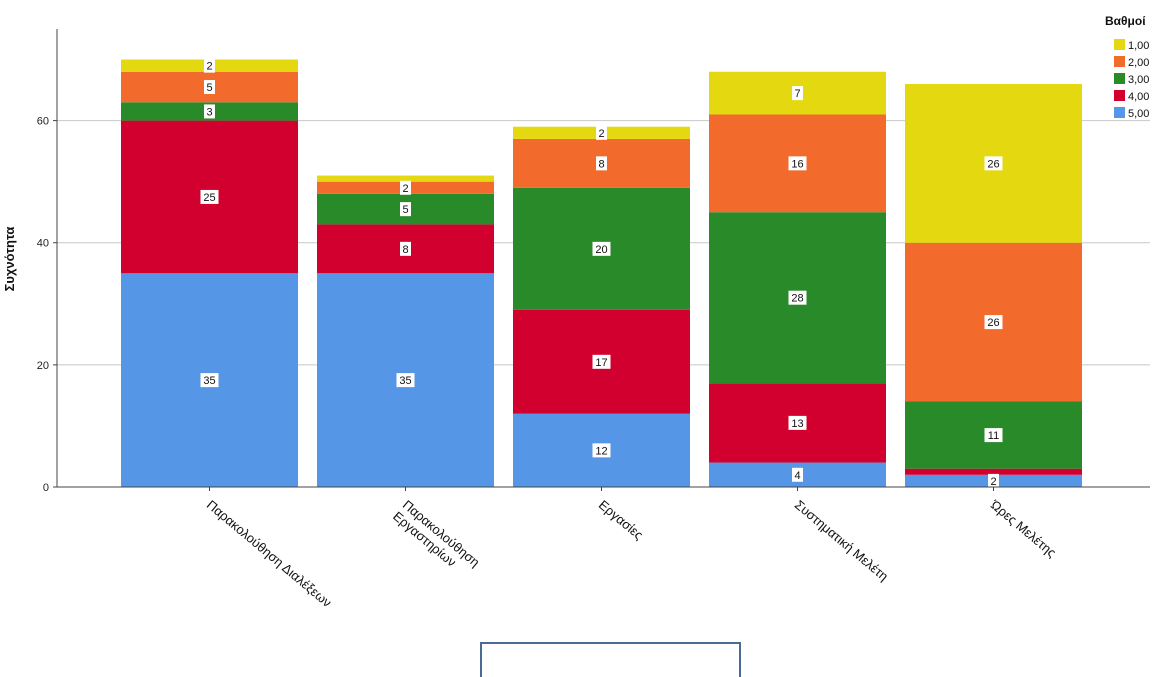  I want to click on x-category-line: Συστηματική Μελέτη, so click(841, 540).